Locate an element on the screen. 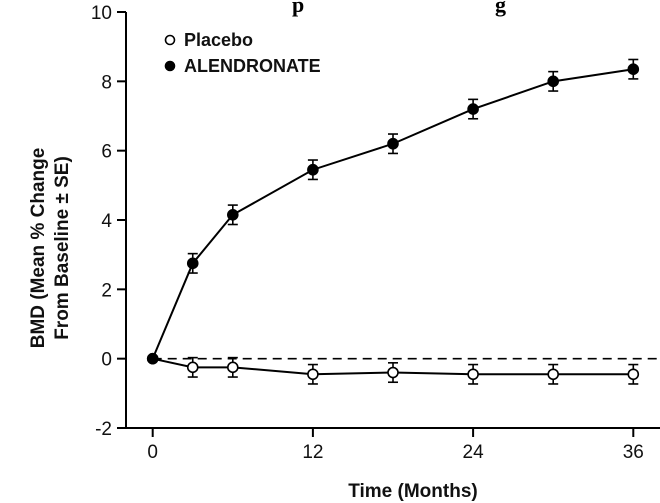 This screenshot has width=660, height=503. chart-header-fragment-right: g is located at coordinates (500, 8).